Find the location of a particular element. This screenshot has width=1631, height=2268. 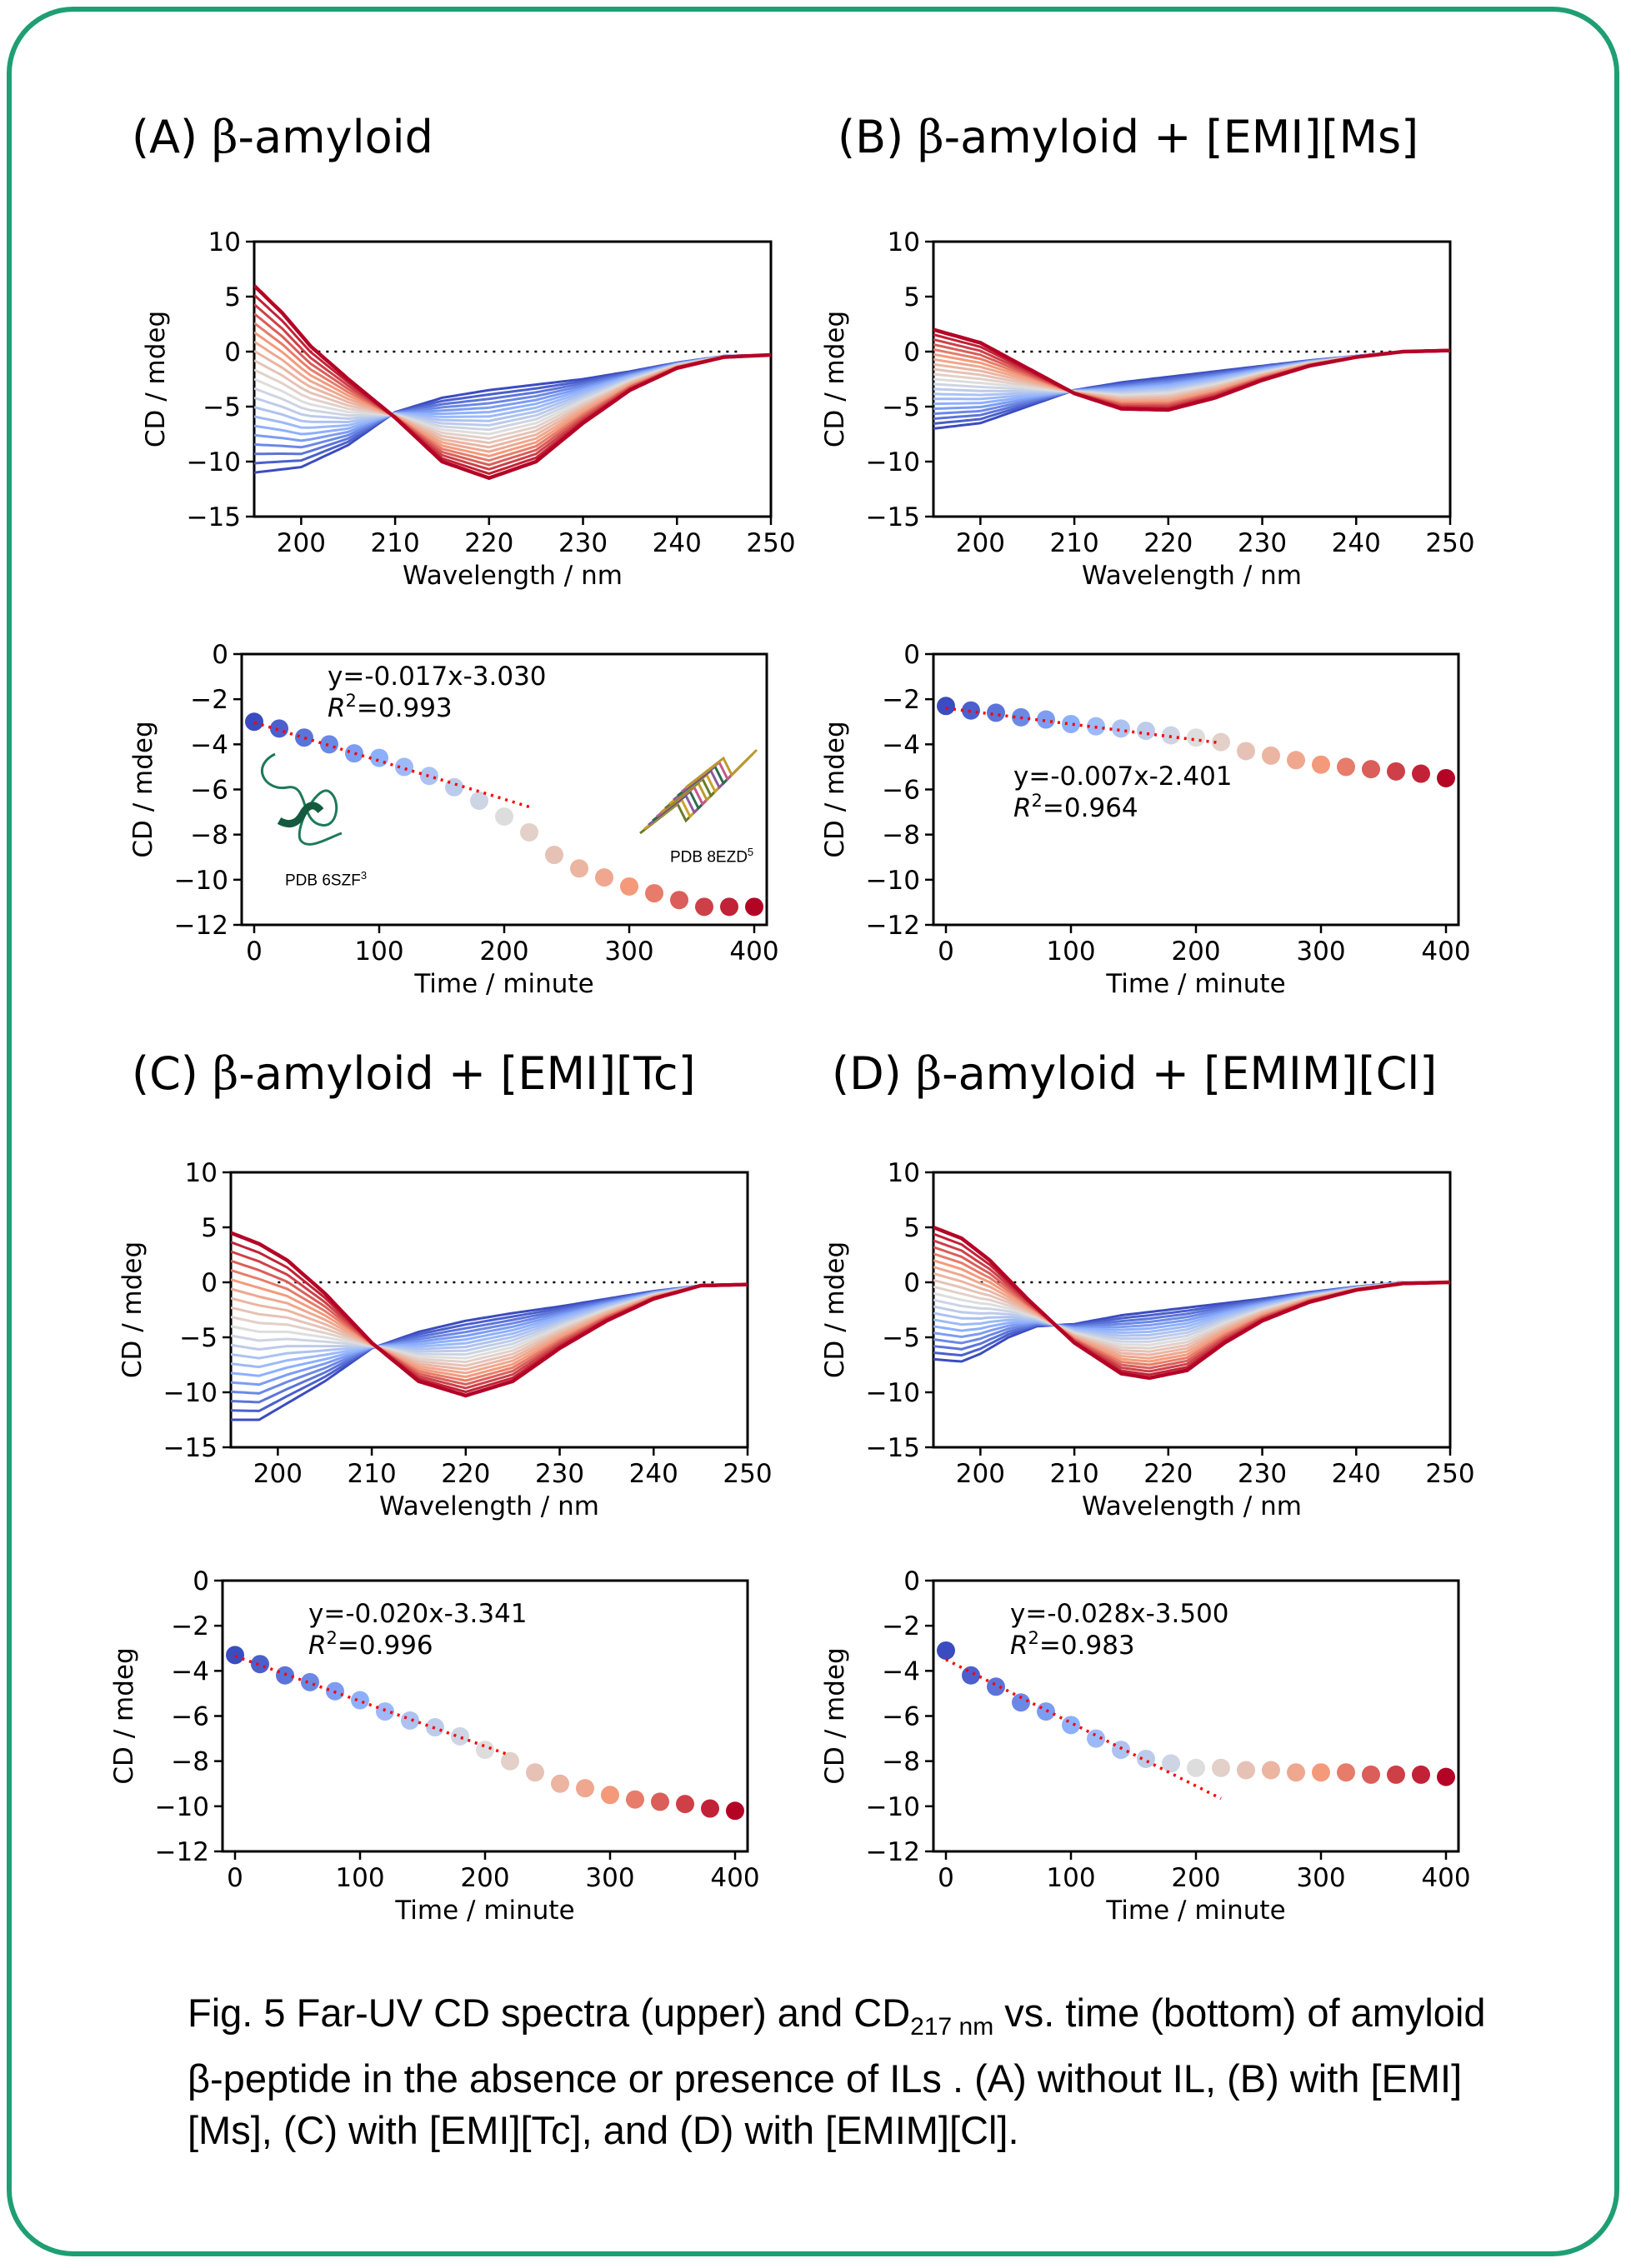

y-tick-label: 10 is located at coordinates (904, 242).